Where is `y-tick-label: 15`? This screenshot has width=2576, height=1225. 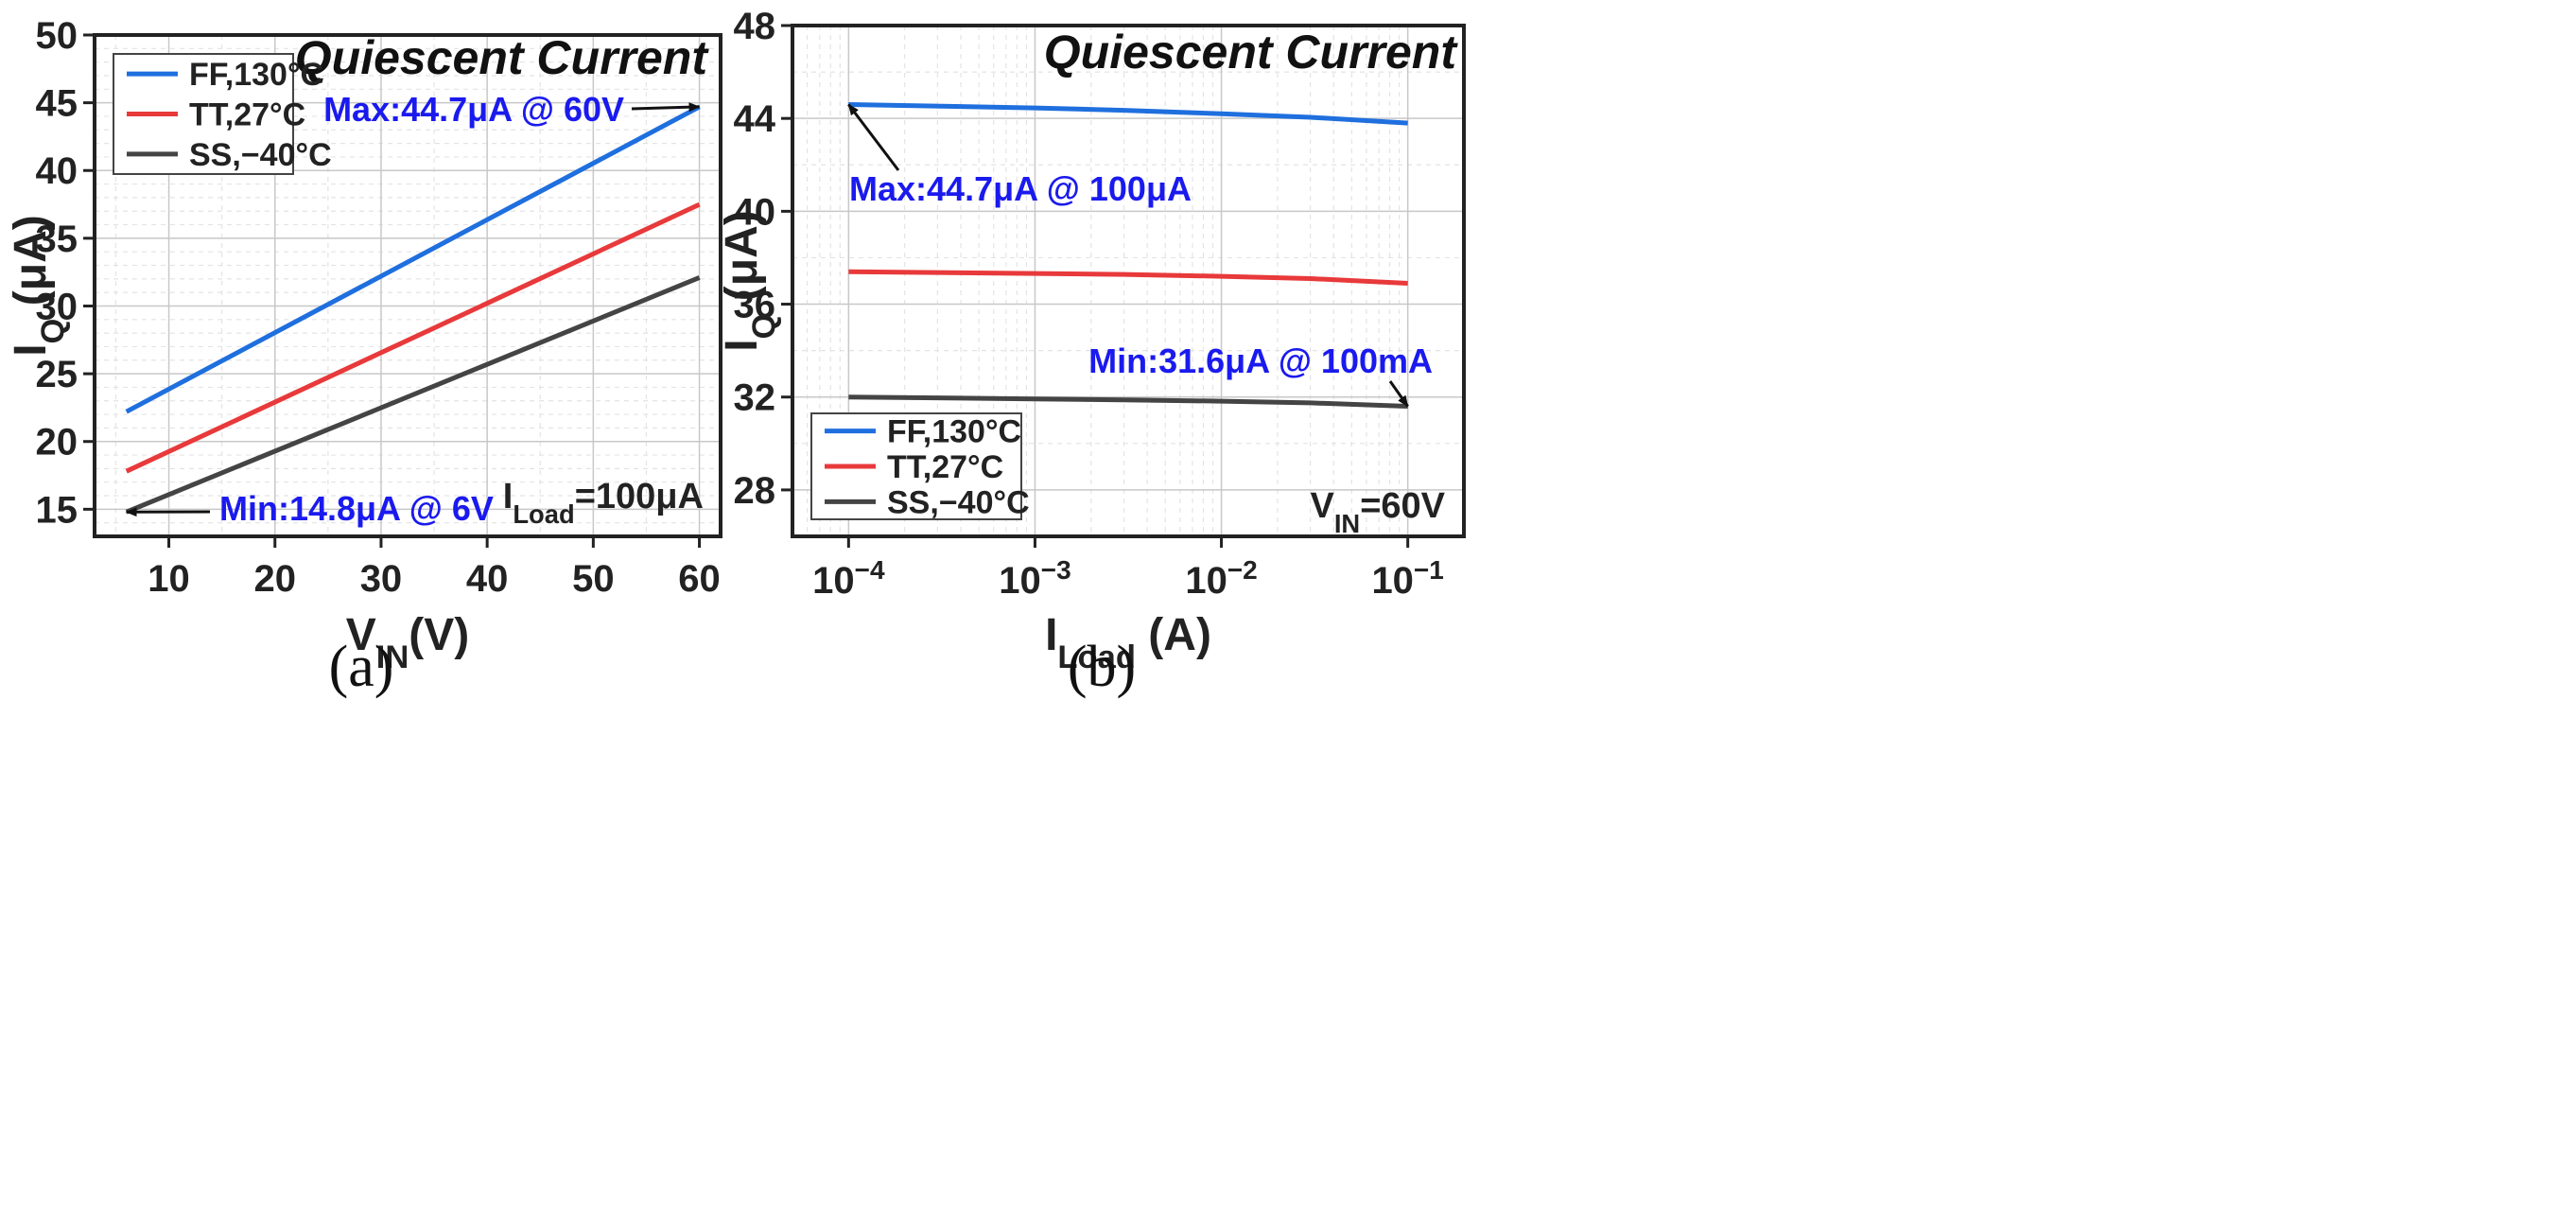 y-tick-label: 15 is located at coordinates (57, 510).